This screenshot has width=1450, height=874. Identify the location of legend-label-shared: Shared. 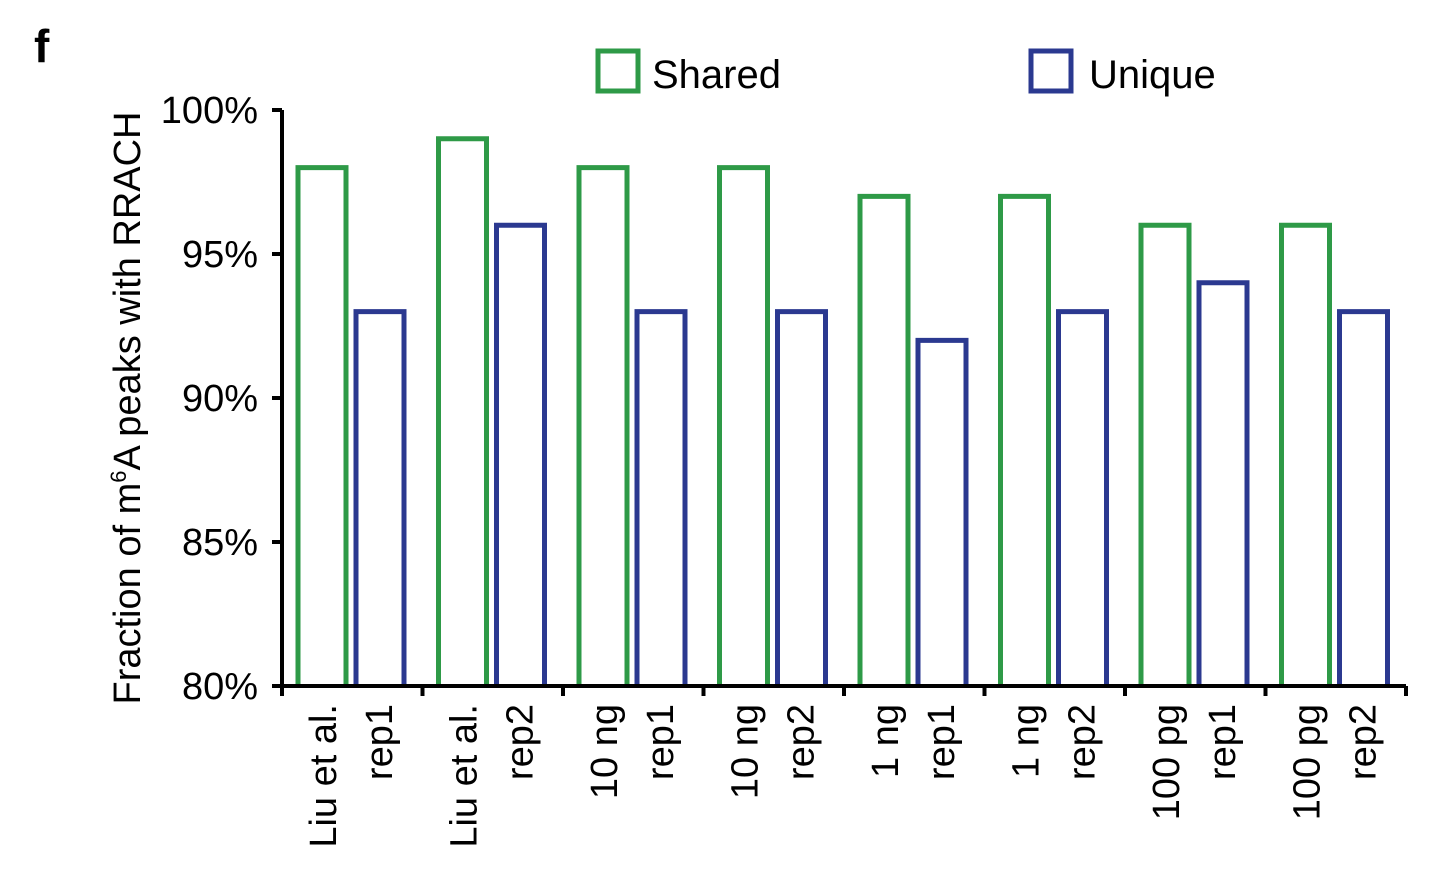
(716, 75).